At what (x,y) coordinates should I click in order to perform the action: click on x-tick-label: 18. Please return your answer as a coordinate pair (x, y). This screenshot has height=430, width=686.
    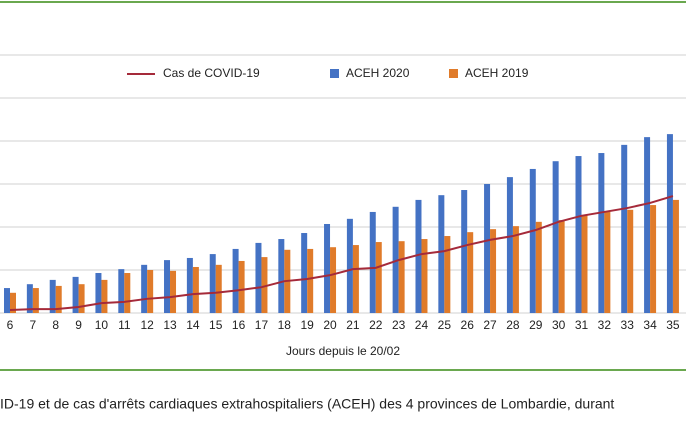
    Looking at the image, I should click on (285, 325).